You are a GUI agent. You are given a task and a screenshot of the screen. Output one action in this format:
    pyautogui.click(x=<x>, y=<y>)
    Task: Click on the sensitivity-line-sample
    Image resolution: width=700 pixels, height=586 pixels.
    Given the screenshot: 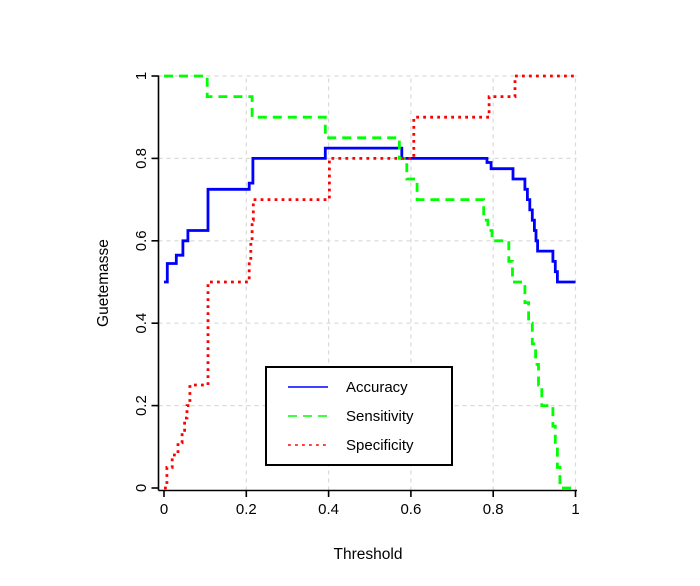 What is the action you would take?
    pyautogui.click(x=308, y=416)
    